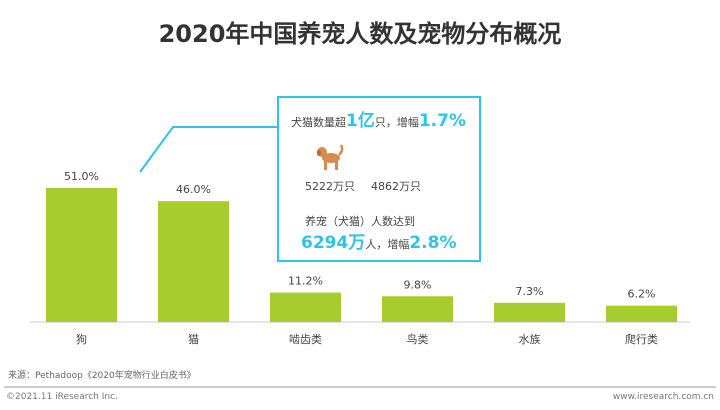 This screenshot has width=720, height=410. I want to click on category-label: 啮齿类, so click(305, 339).